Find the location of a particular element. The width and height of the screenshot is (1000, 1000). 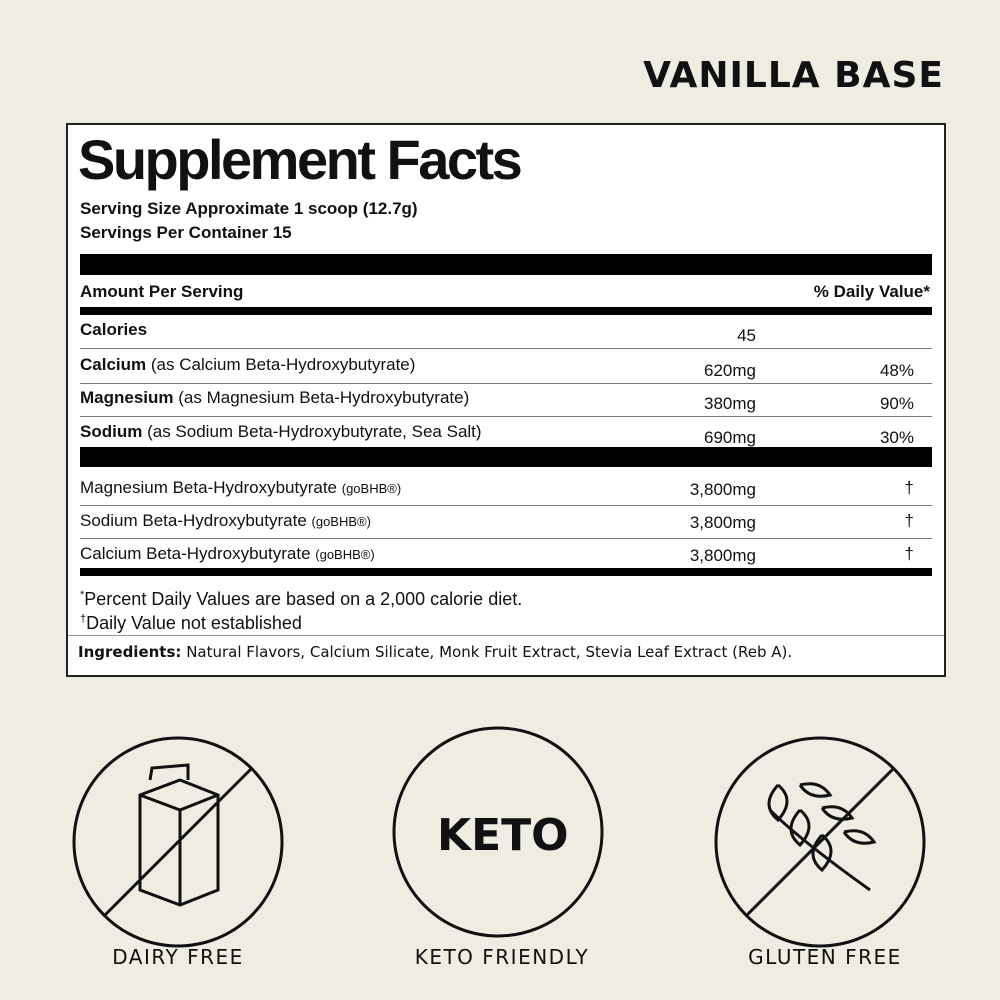

ingredient: Sodium Beta-Hydroxybutyrate is located at coordinates (193, 520).